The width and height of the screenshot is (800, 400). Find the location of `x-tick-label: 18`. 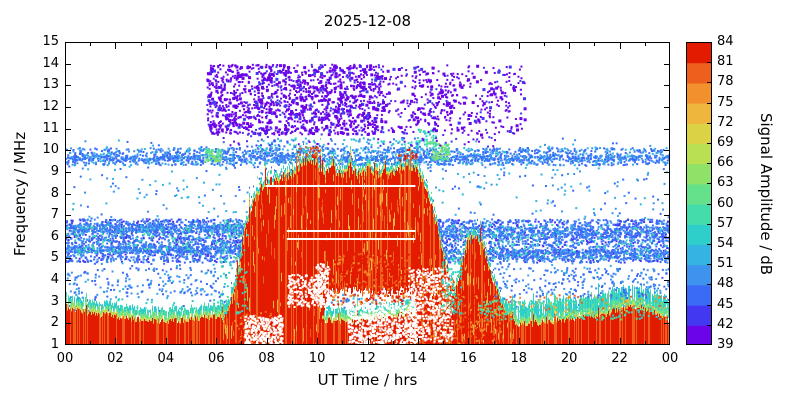

x-tick-label: 18 is located at coordinates (519, 358).